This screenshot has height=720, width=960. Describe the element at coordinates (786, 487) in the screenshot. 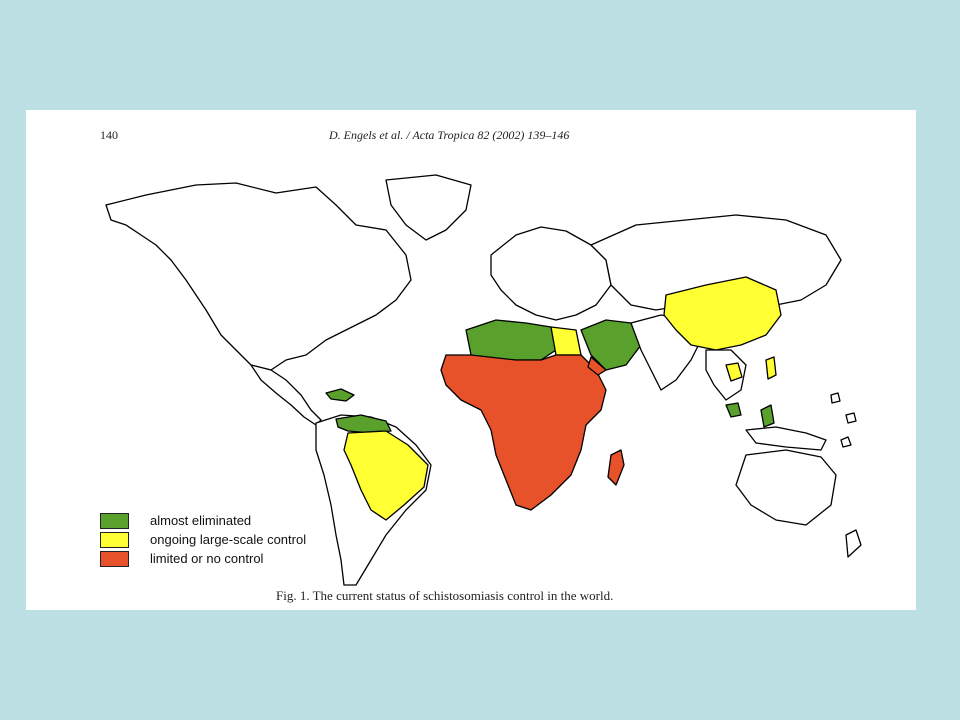

I see `australia` at that location.